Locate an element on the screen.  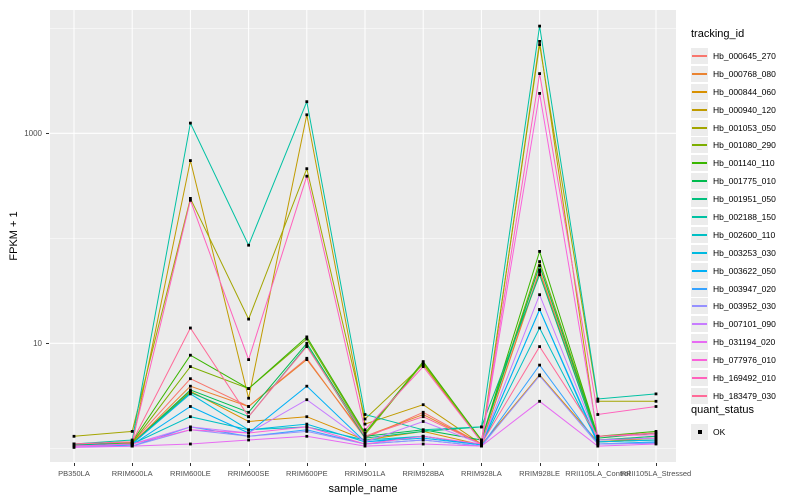
quant-legend-item-label: OK is located at coordinates (719, 431).